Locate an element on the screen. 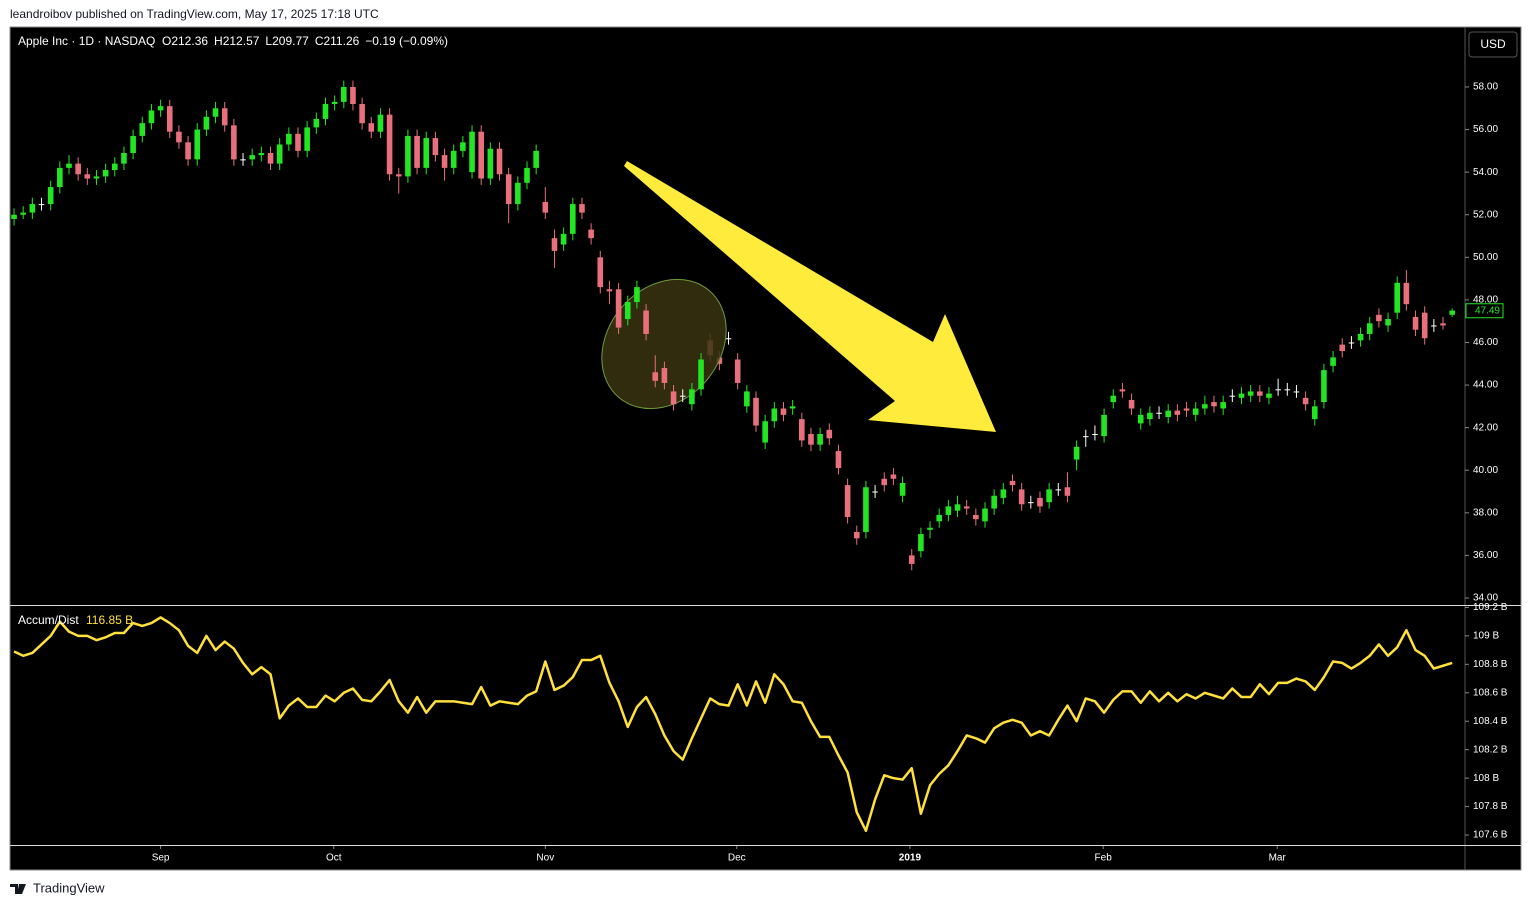 This screenshot has height=911, width=1531. y-tick-label: 54.00 is located at coordinates (1485, 172).